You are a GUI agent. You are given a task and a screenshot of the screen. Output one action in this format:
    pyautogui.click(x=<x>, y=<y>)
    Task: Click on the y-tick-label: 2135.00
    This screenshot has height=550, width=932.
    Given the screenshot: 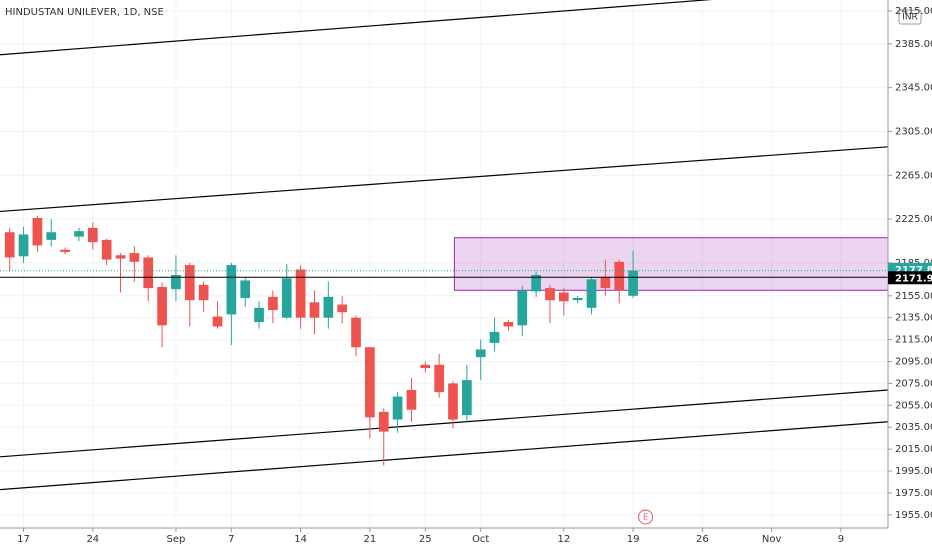 What is the action you would take?
    pyautogui.click(x=913, y=318)
    